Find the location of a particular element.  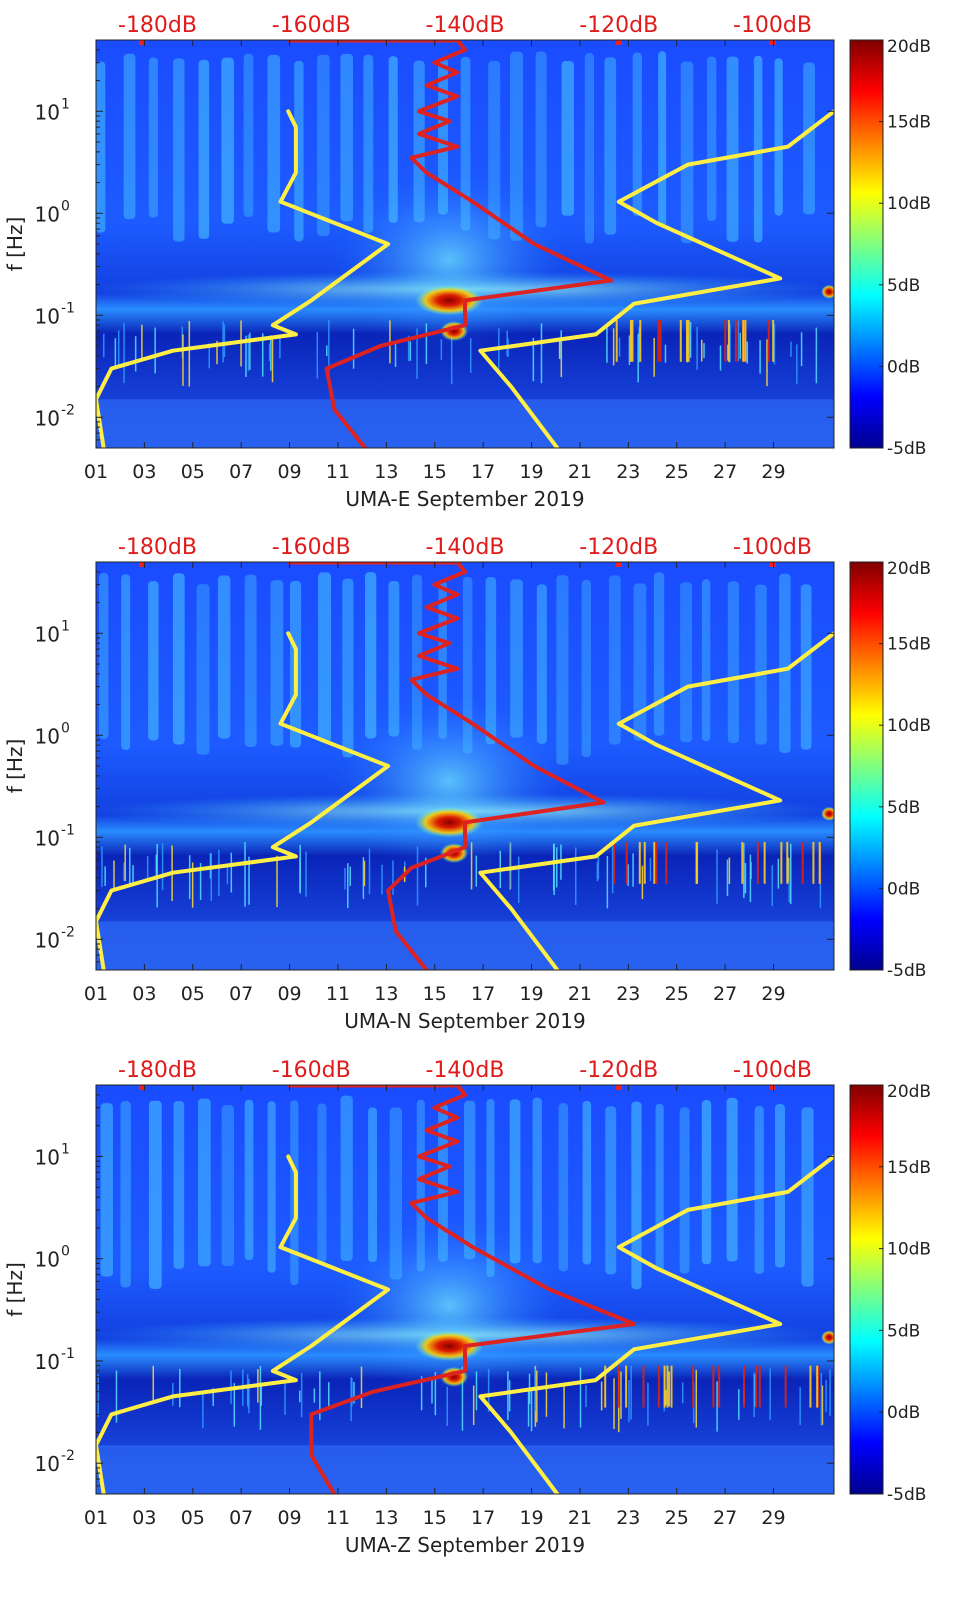

colorbar is located at coordinates (866, 766).